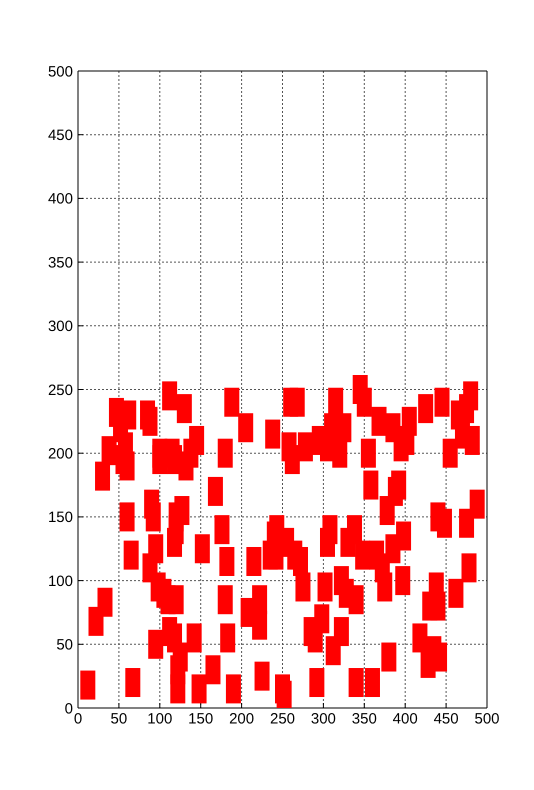 The height and width of the screenshot is (790, 534). What do you see at coordinates (60, 71) in the screenshot?
I see `y-tick-label: 500` at bounding box center [60, 71].